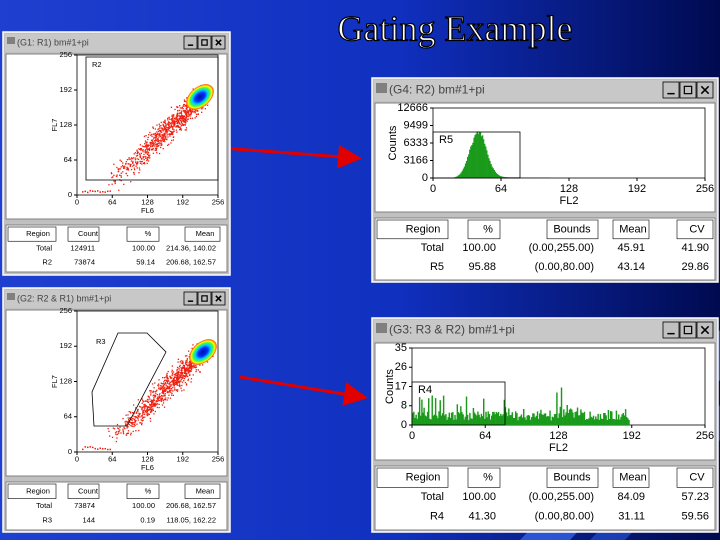 This screenshot has height=545, width=720. What do you see at coordinates (631, 248) in the screenshot?
I see `table-cell: 45.91` at bounding box center [631, 248].